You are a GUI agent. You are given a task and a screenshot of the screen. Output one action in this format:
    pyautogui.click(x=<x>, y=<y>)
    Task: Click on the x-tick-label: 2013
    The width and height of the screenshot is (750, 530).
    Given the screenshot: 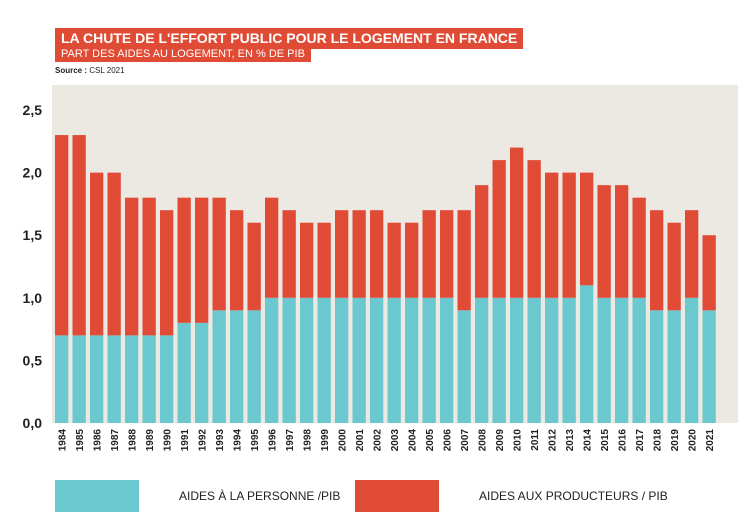 What is the action you would take?
    pyautogui.click(x=570, y=440)
    